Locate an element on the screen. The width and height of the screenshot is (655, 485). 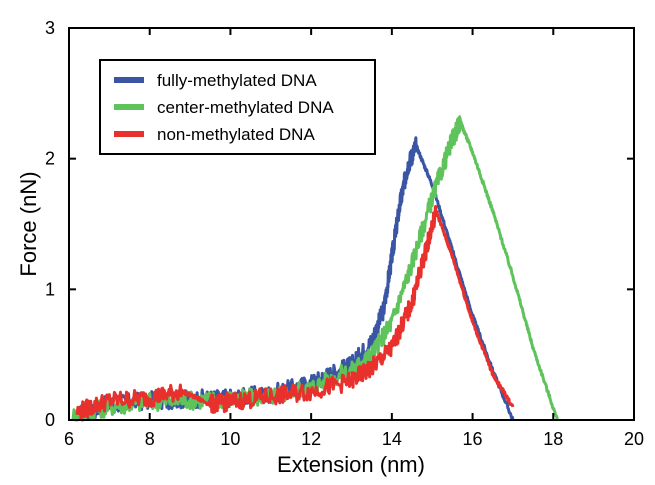
y-tick-label: 3 is located at coordinates (50, 28).